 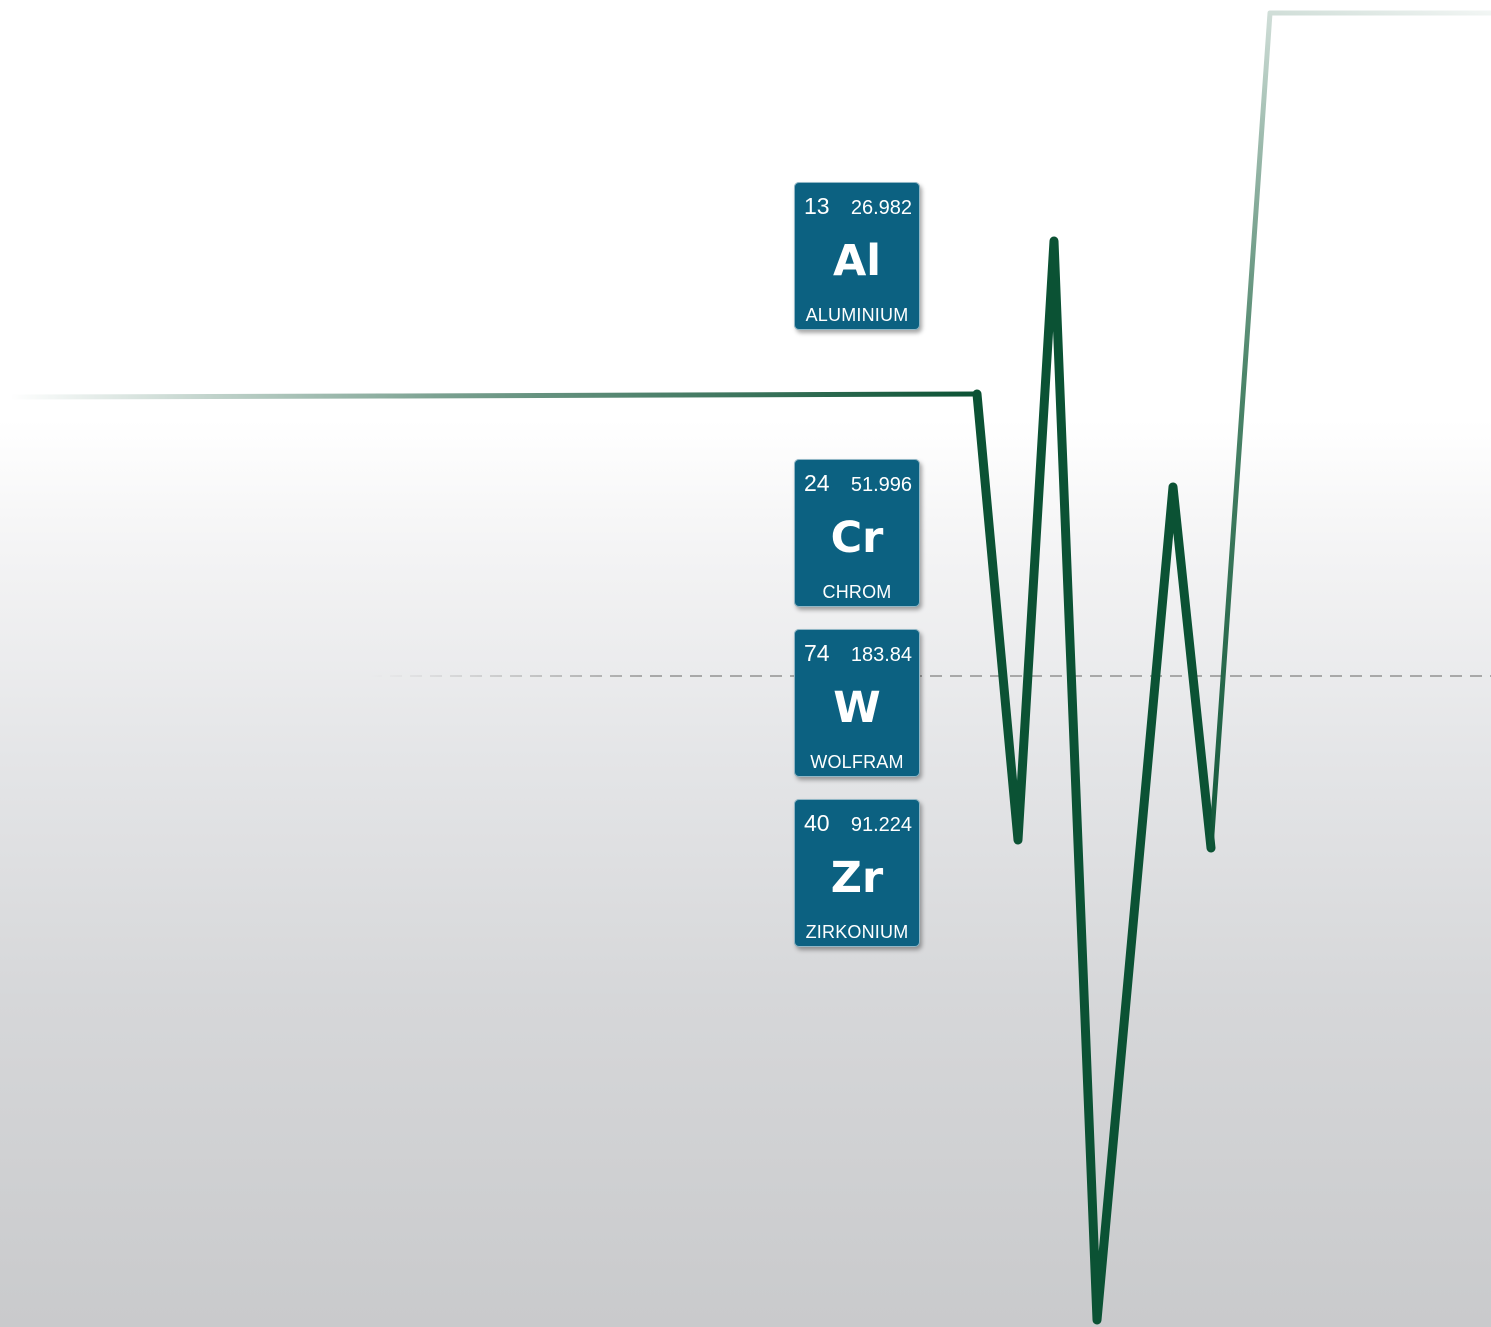 I want to click on element-tile-zirkonium: 40 91.224 Zr ZIRKONIUM, so click(x=857, y=873).